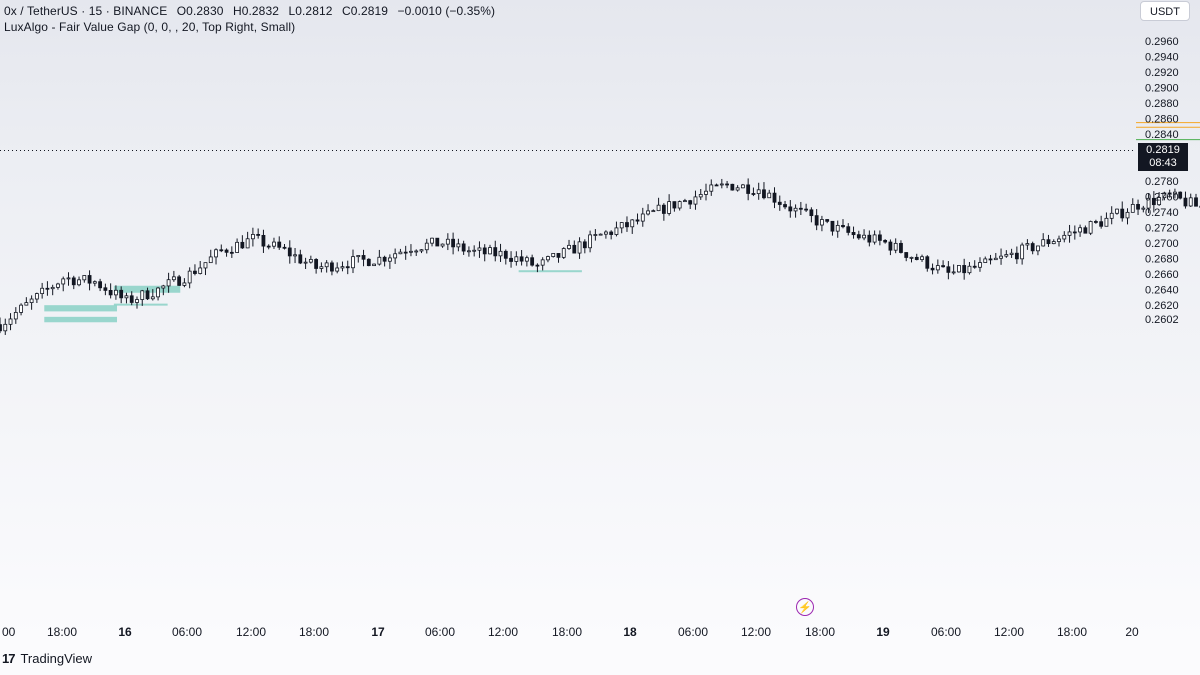 The image size is (1200, 675). Describe the element at coordinates (1162, 120) in the screenshot. I see `y-axis-tick-label: 0.2860` at that location.